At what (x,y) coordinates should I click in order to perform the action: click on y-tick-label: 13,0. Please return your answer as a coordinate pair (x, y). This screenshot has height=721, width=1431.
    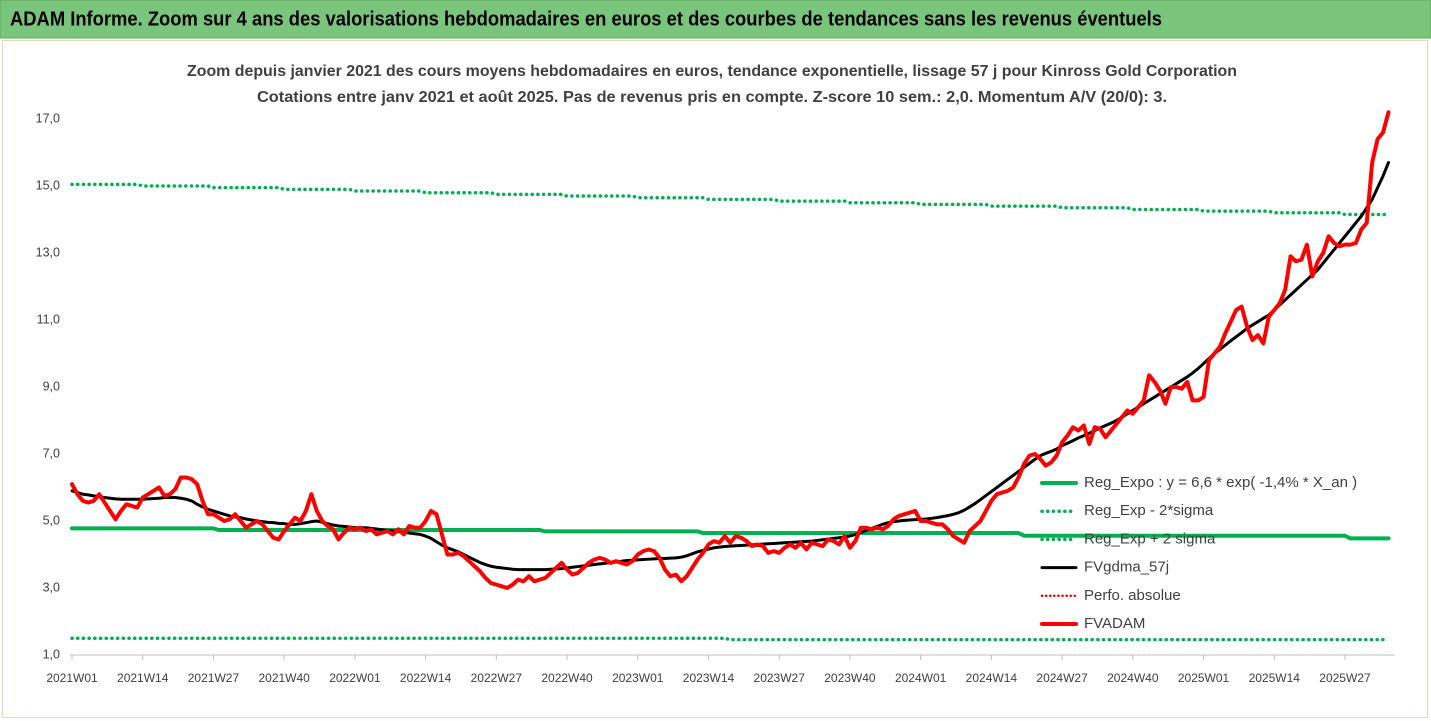
    Looking at the image, I should click on (48, 252).